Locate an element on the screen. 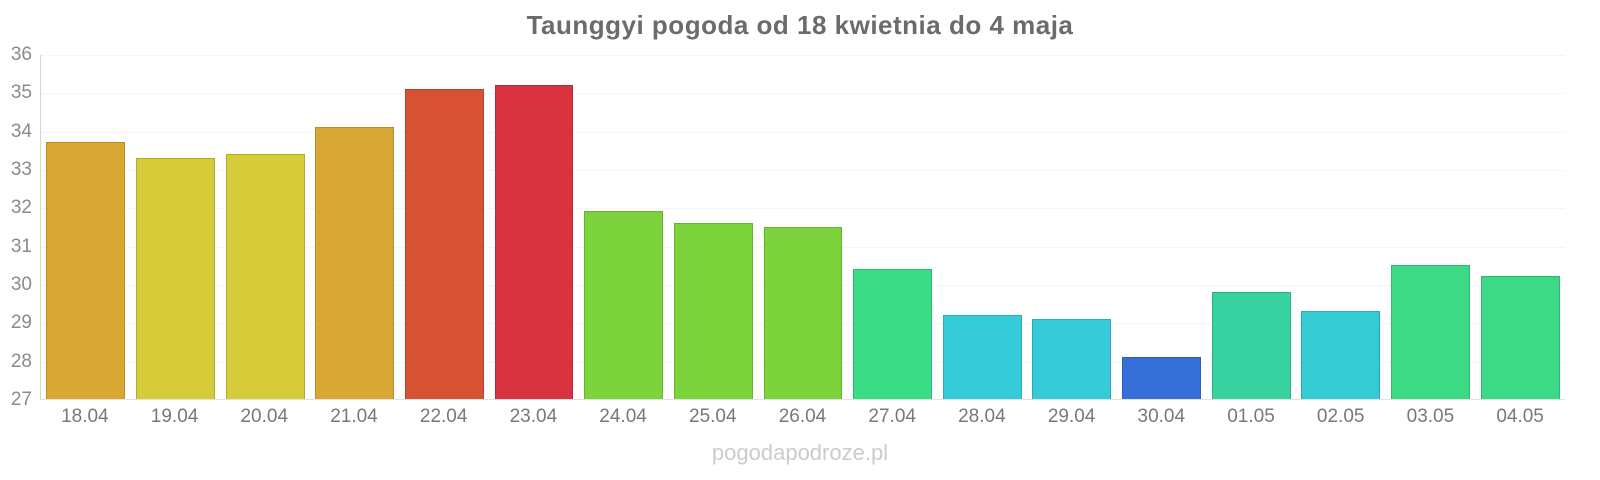 The image size is (1600, 480). bar-03.05 is located at coordinates (1430, 331).